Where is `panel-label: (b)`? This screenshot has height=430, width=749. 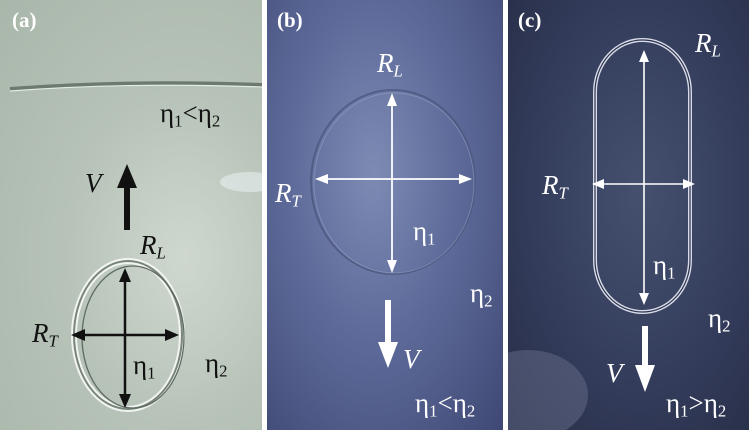 panel-label: (b) is located at coordinates (290, 20).